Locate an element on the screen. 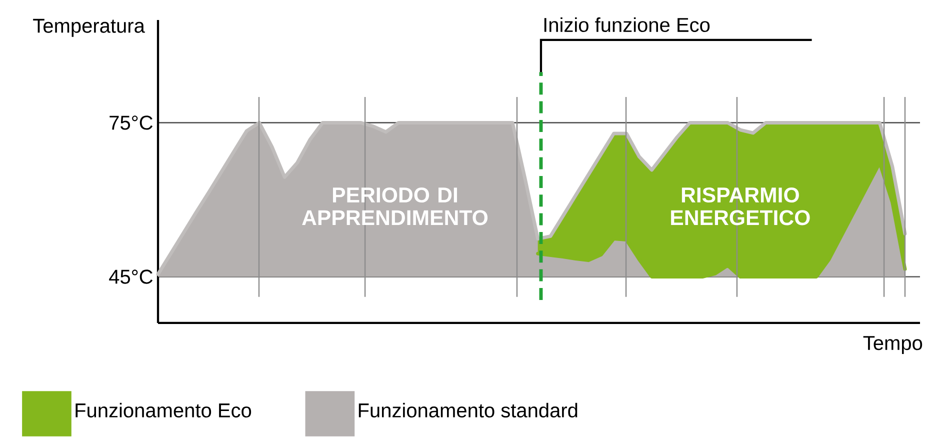 This screenshot has width=932, height=442. y-tick-label: 75°C is located at coordinates (131, 123).